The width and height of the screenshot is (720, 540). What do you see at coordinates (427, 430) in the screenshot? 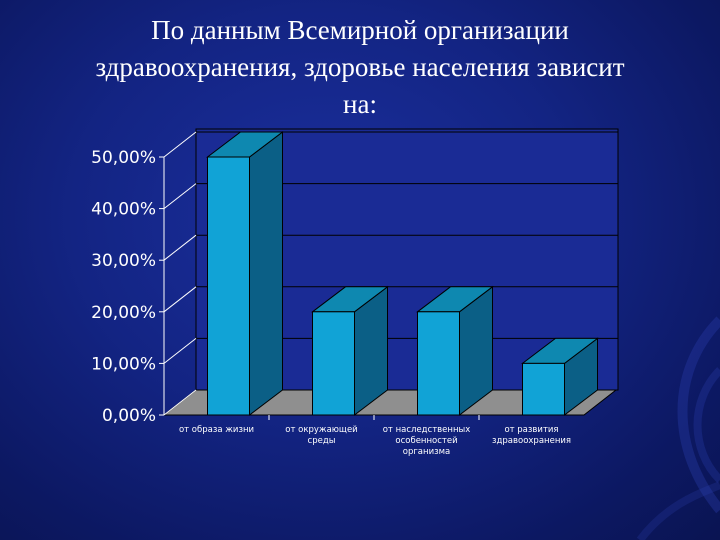
I see `x-category-label-line: от наследственных` at bounding box center [427, 430].